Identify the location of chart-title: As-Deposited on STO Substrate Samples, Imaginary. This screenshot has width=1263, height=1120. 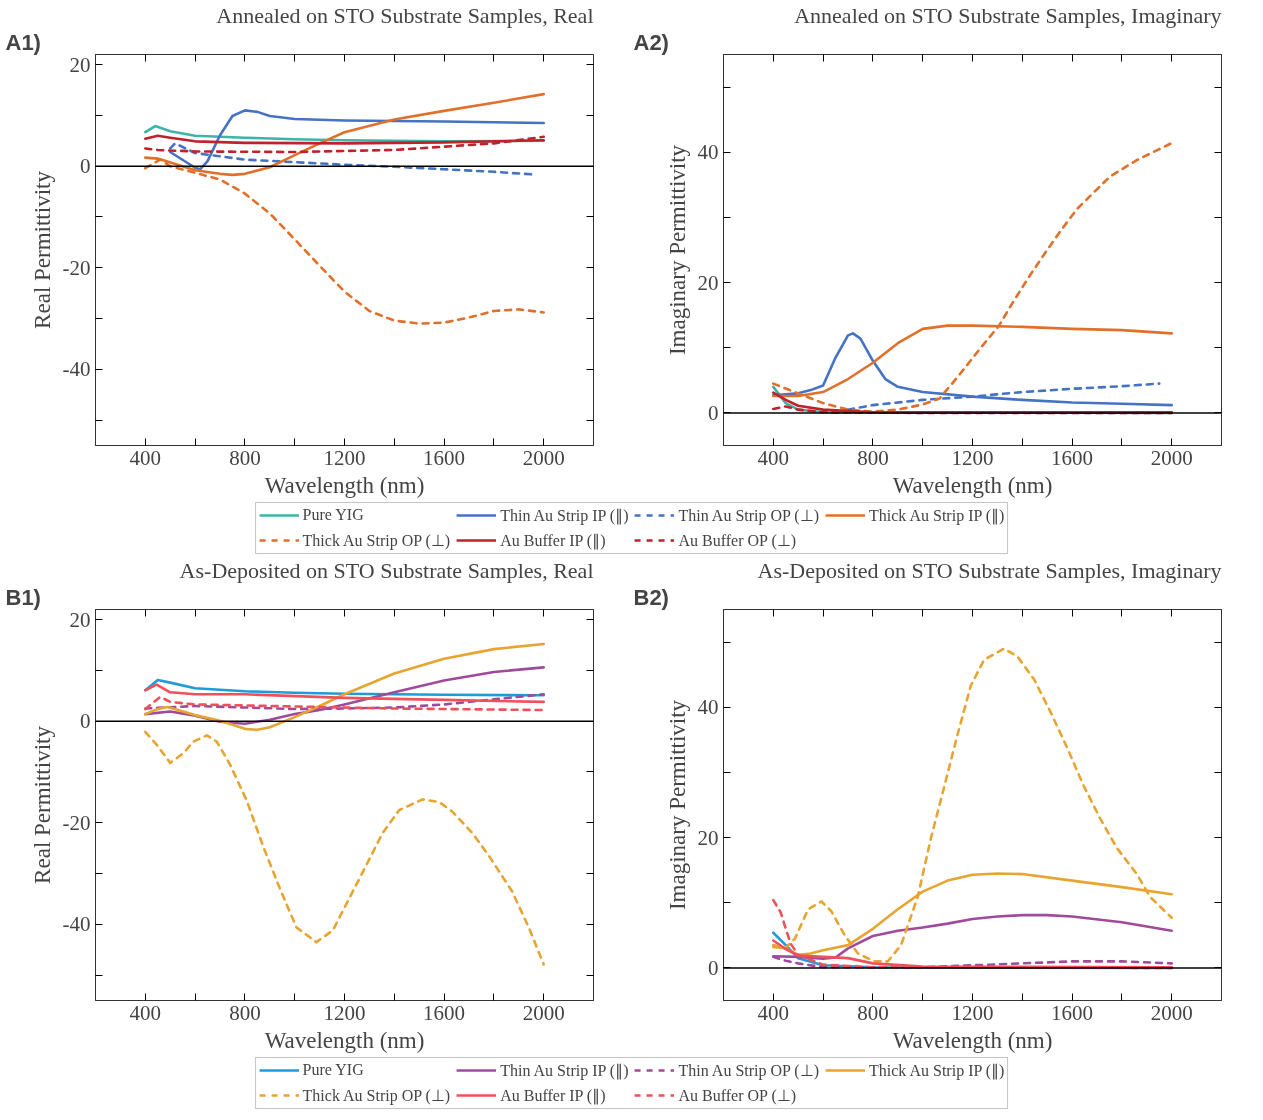
(989, 570).